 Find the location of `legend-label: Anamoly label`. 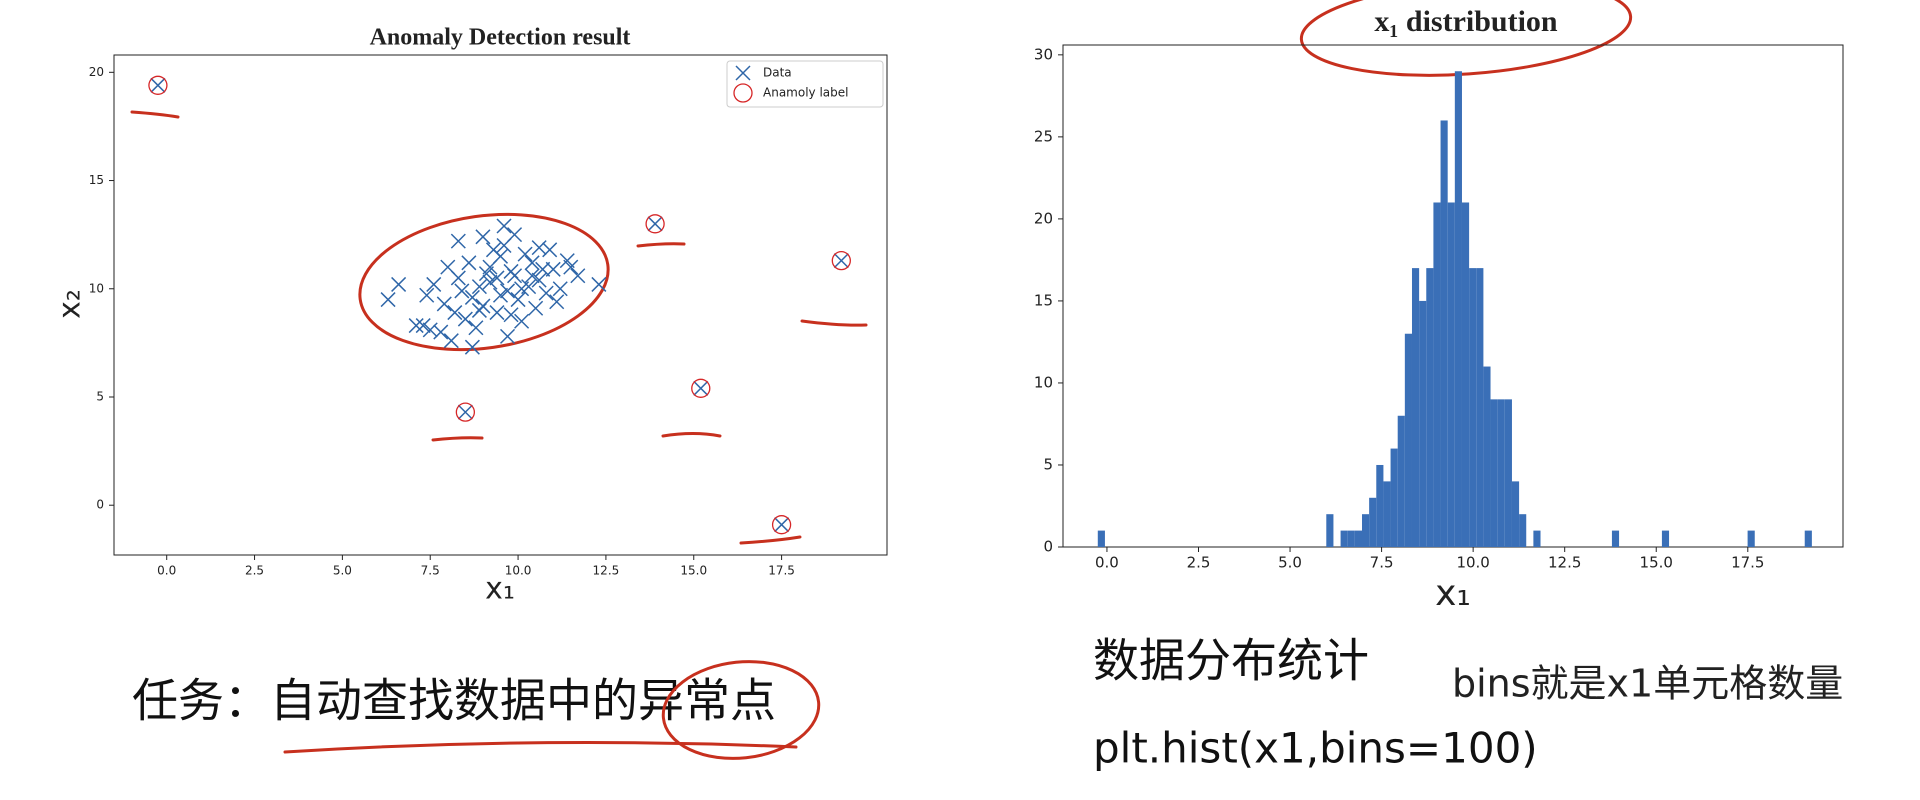

legend-label: Anamoly label is located at coordinates (805, 93).